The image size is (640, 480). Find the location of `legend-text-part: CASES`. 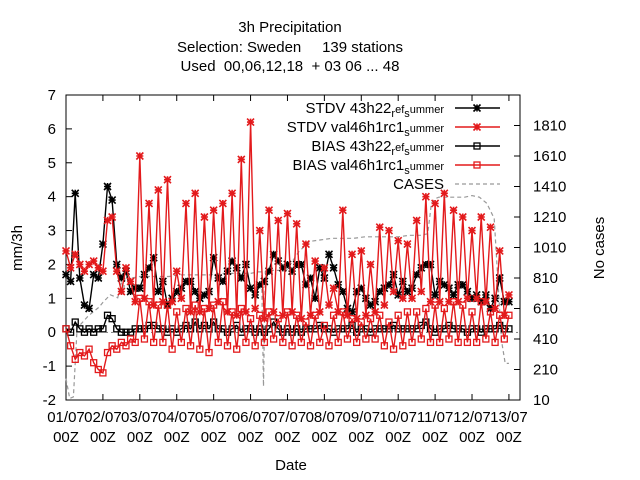

legend-text-part: CASES is located at coordinates (418, 184).